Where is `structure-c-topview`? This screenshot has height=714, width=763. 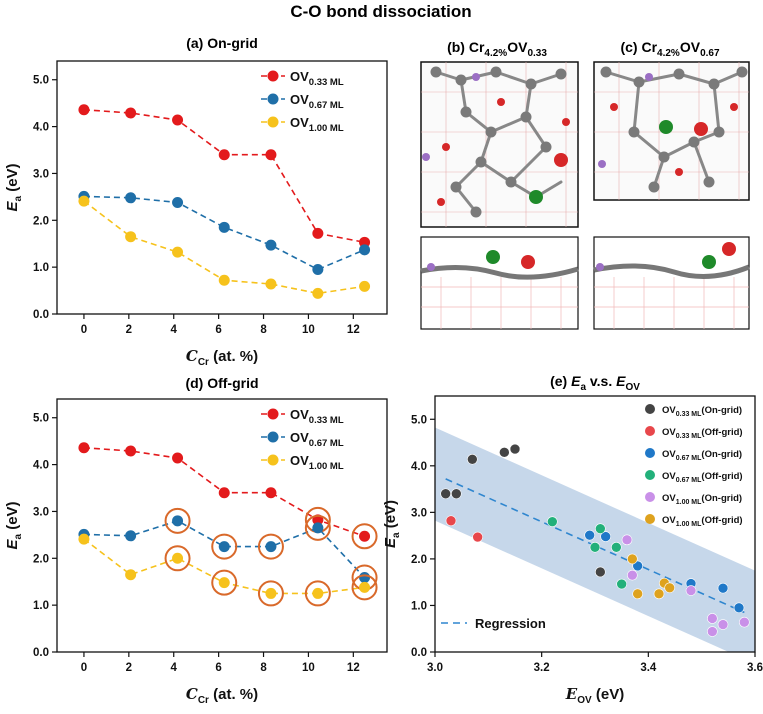 structure-c-topview is located at coordinates (671, 131).